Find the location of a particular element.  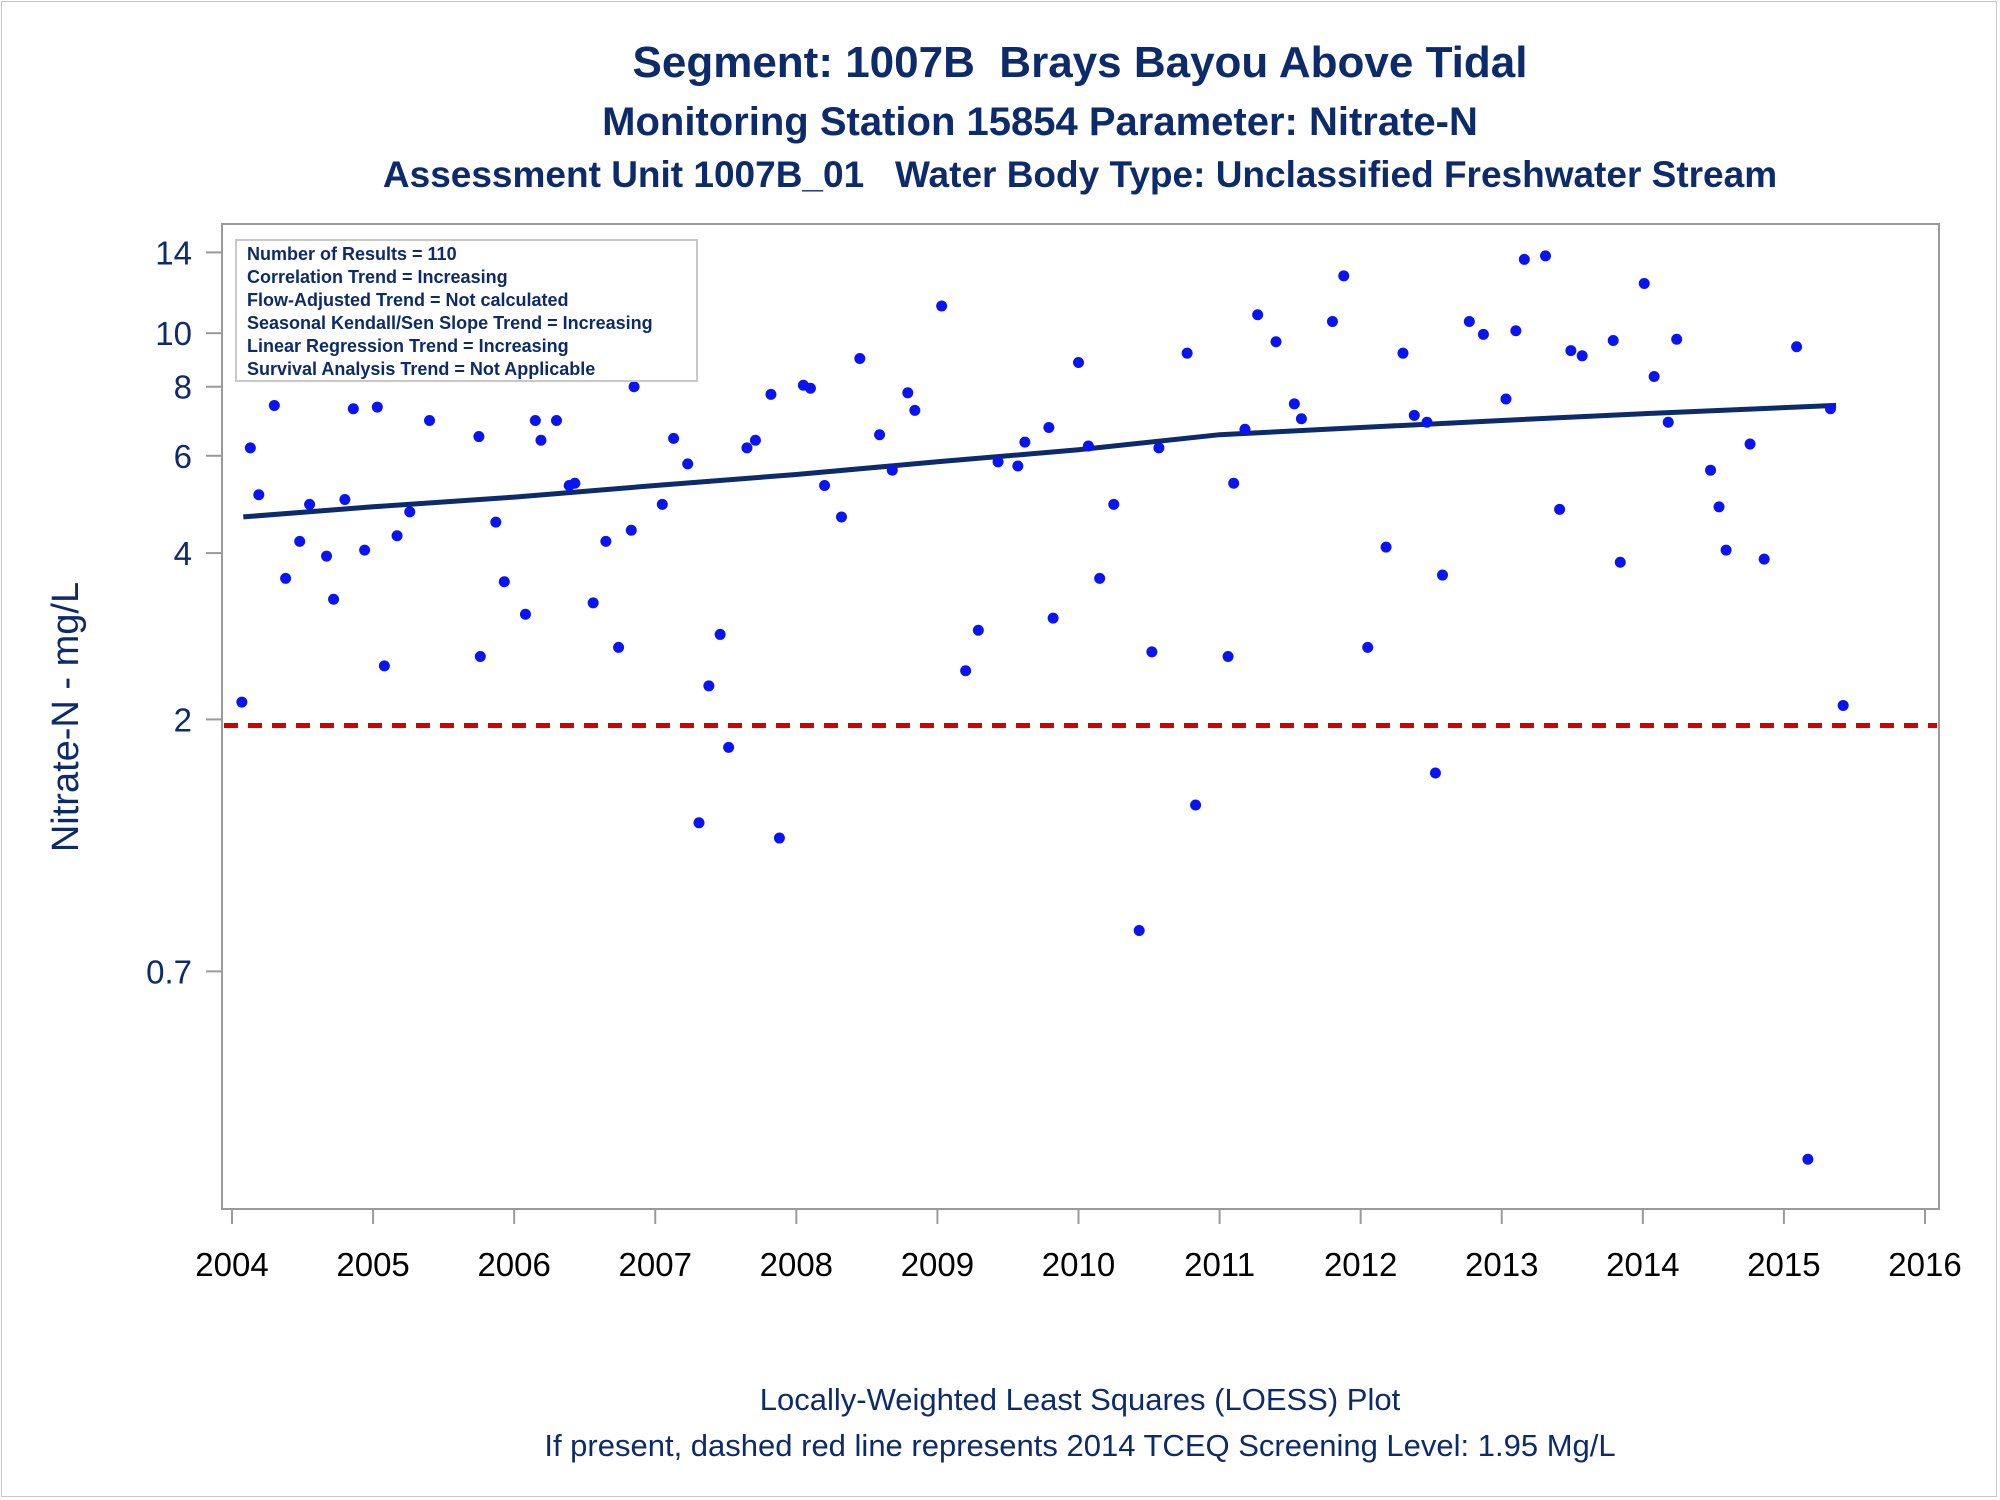

y-tick-label: 0.7 is located at coordinates (169, 971).